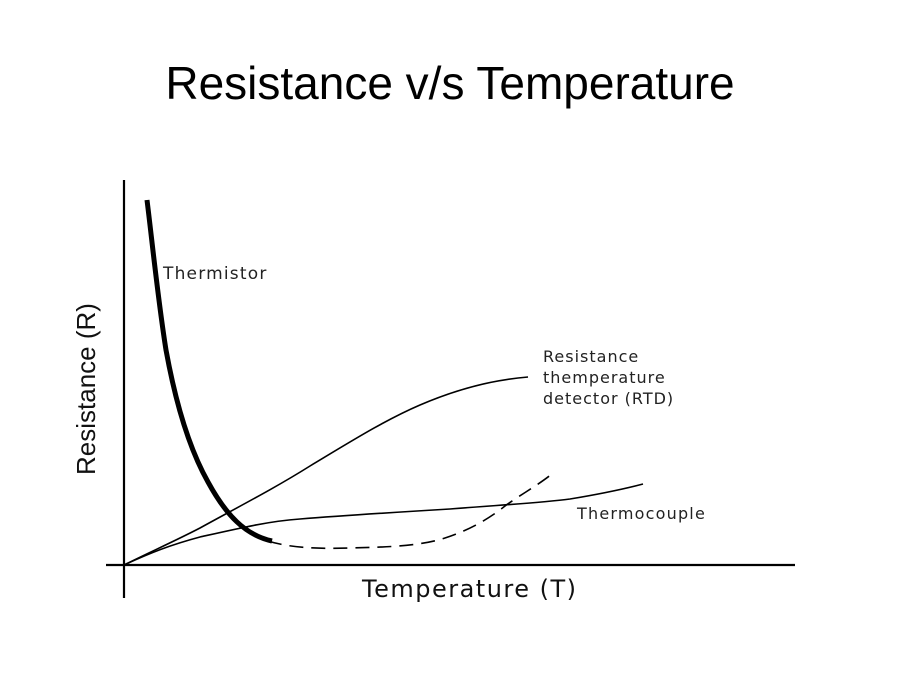 Image resolution: width=900 pixels, height=675 pixels. Describe the element at coordinates (86, 389) in the screenshot. I see `y-axis-label: Resistance (R)` at that location.